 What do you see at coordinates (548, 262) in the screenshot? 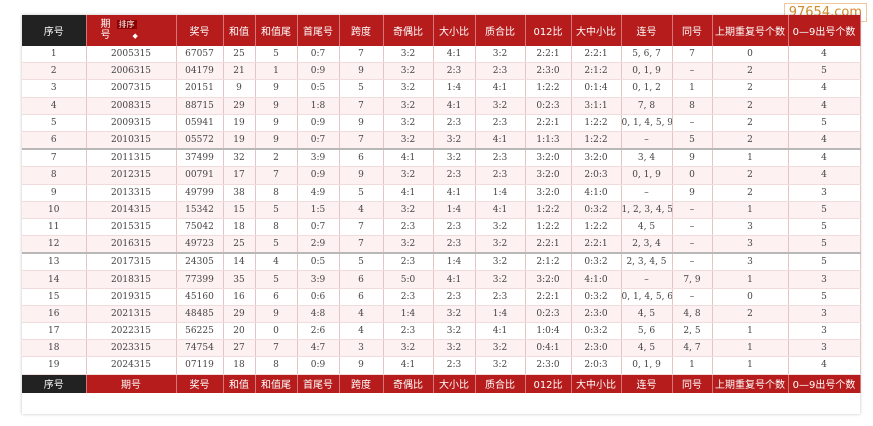
I see `table-cell: 2:1:2` at bounding box center [548, 262].